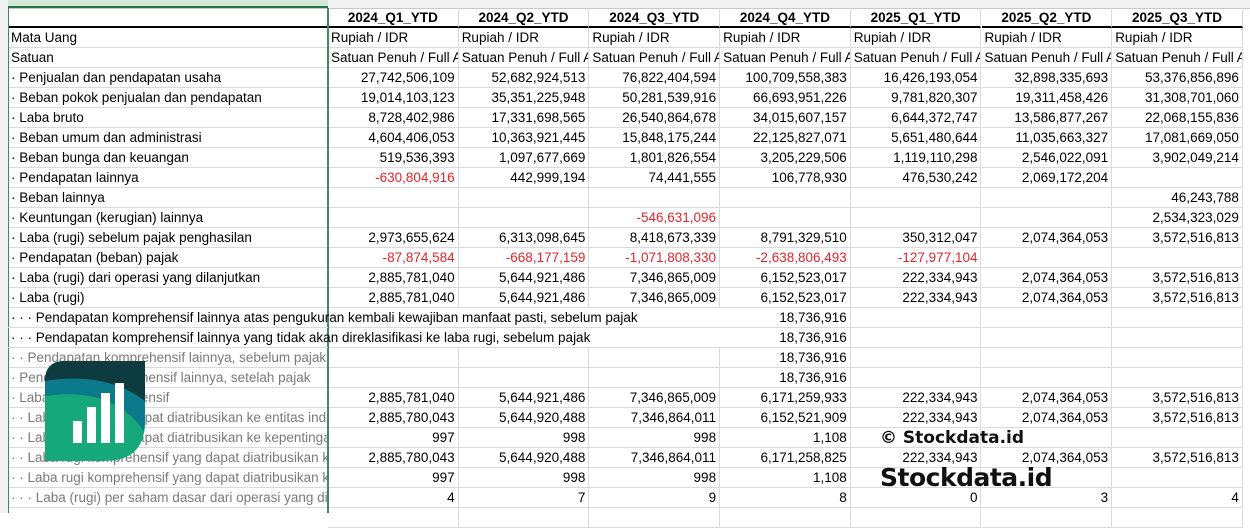 The height and width of the screenshot is (528, 1250). Describe the element at coordinates (1177, 98) in the screenshot. I see `value-cell: 31,308,701,060` at that location.